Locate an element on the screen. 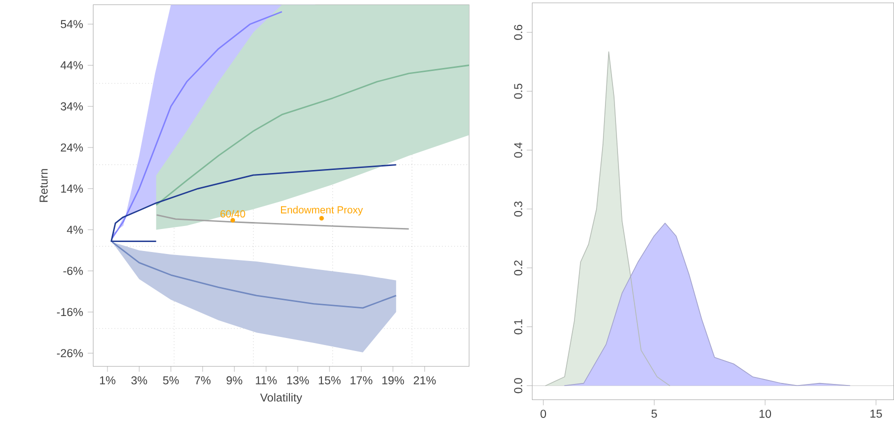 The height and width of the screenshot is (430, 894). x-tick-label: 0 is located at coordinates (543, 414).